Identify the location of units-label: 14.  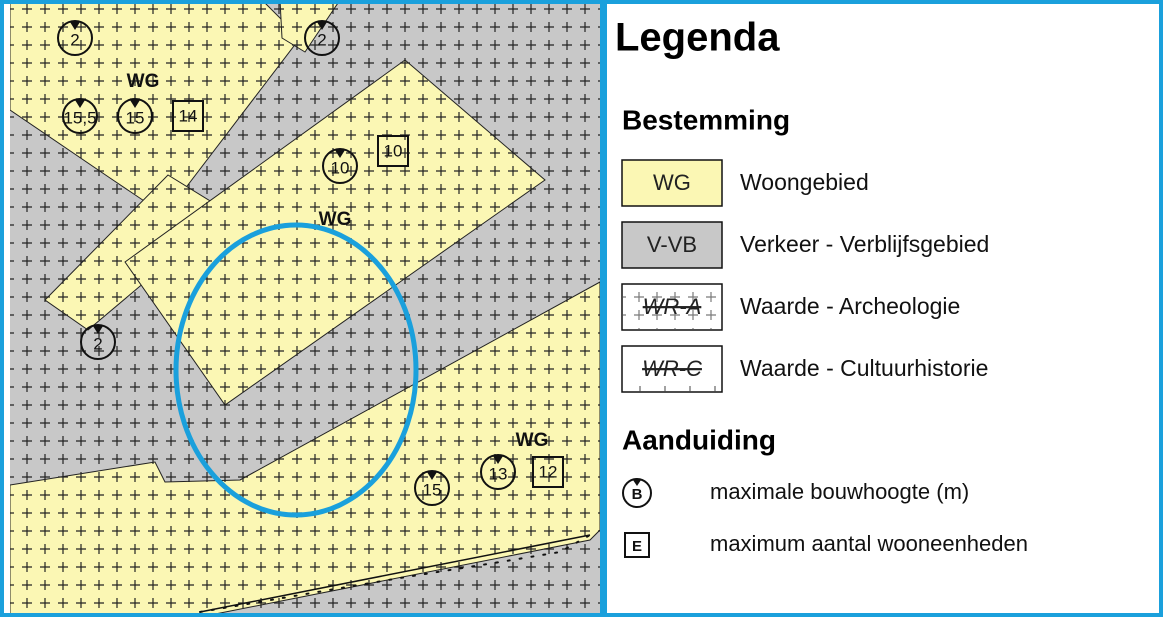
(188, 115).